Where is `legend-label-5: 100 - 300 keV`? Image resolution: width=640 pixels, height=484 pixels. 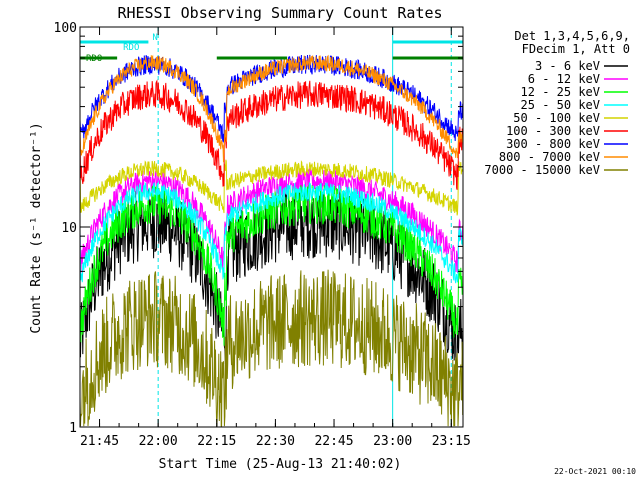
legend-label-5: 100 - 300 keV is located at coordinates (553, 131).